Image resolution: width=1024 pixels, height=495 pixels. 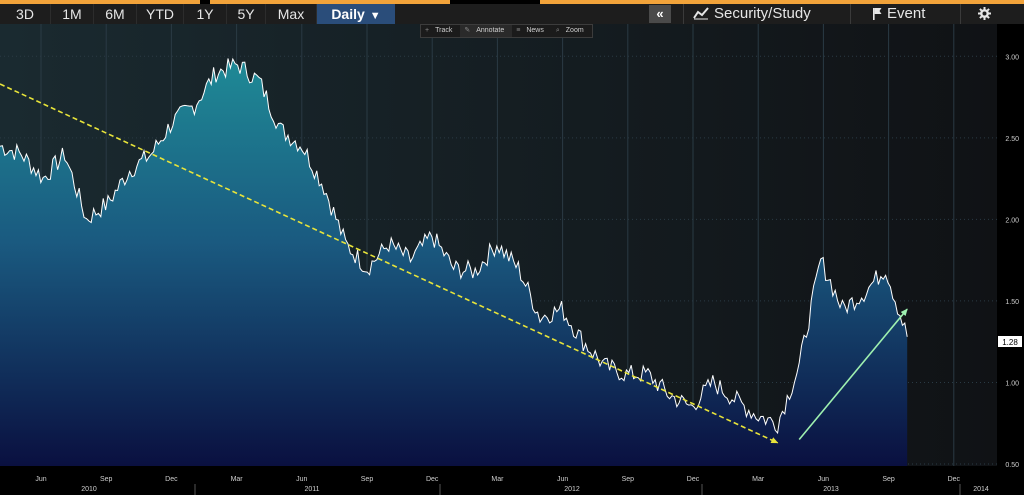 I want to click on y-tick-label: 3.00, so click(x=1012, y=57).